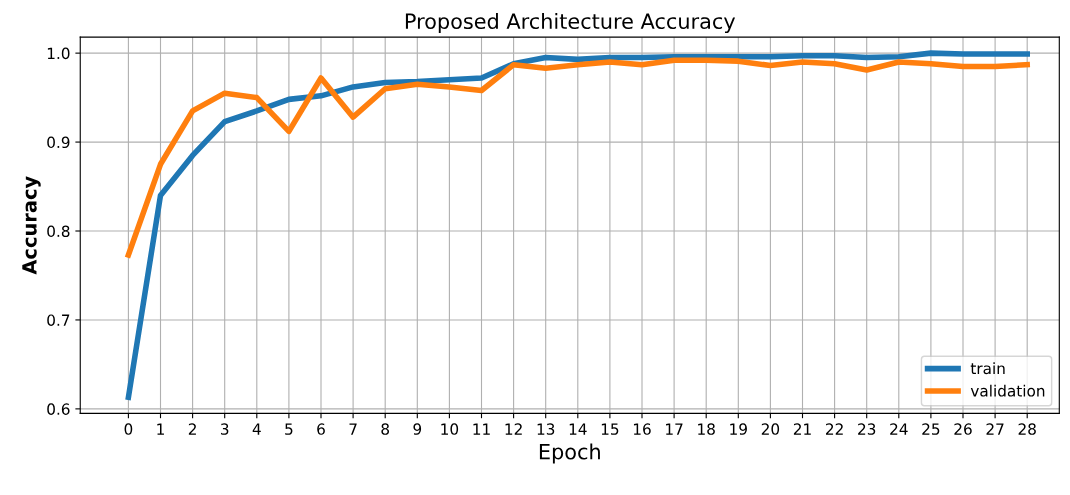  What do you see at coordinates (1027, 429) in the screenshot?
I see `x-tick-label: 28` at bounding box center [1027, 429].